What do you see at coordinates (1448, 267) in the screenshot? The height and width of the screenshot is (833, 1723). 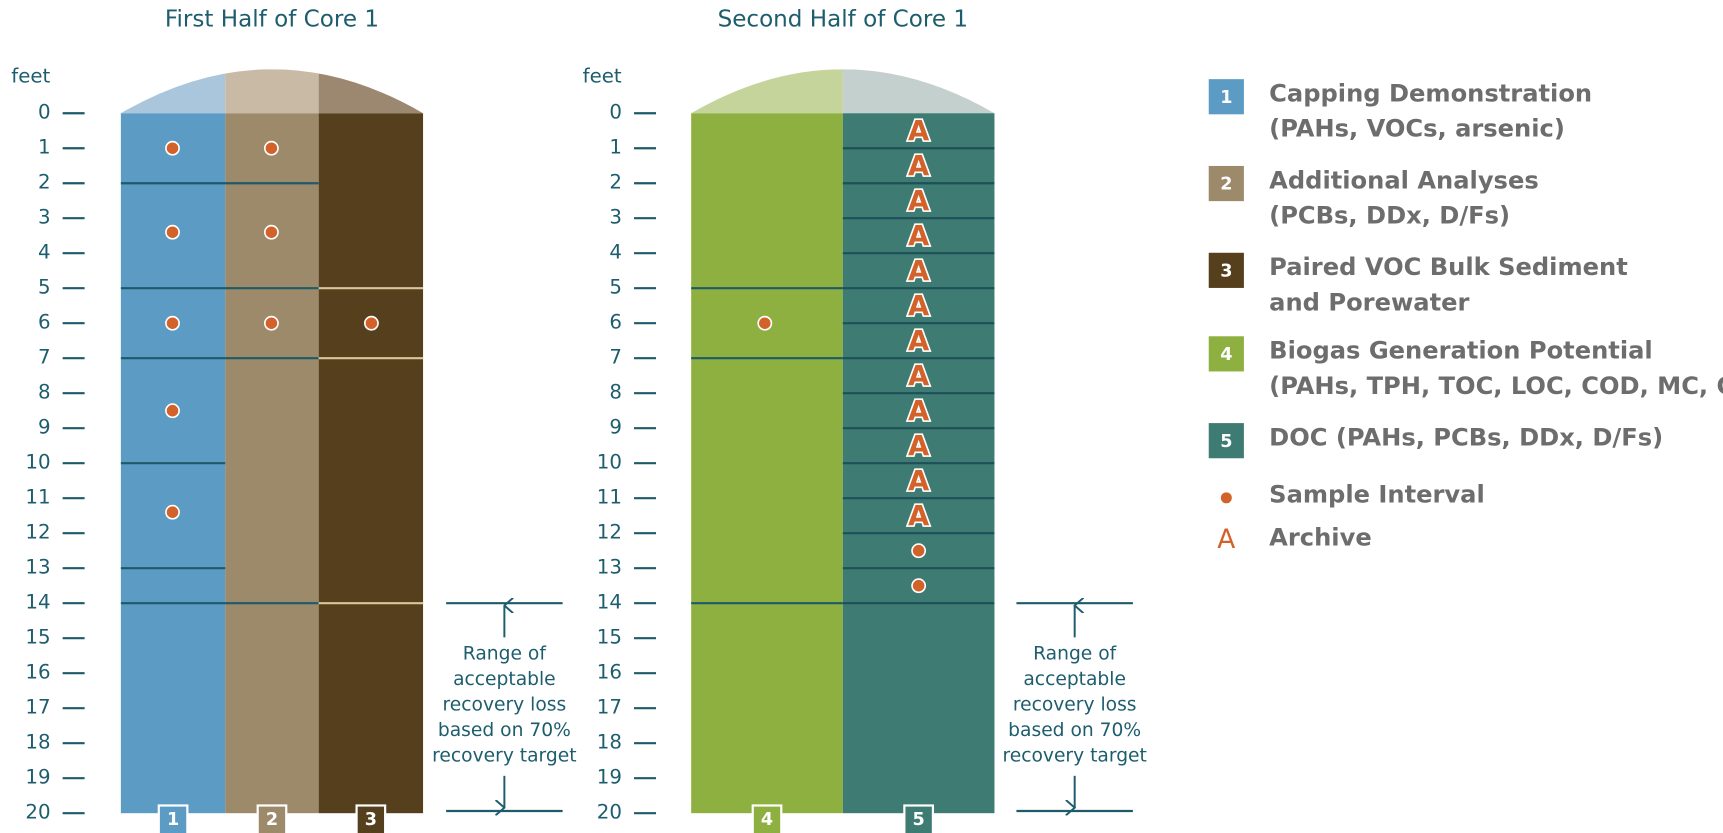 I see `legend-label: Paired VOC Bulk Sediment` at bounding box center [1448, 267].